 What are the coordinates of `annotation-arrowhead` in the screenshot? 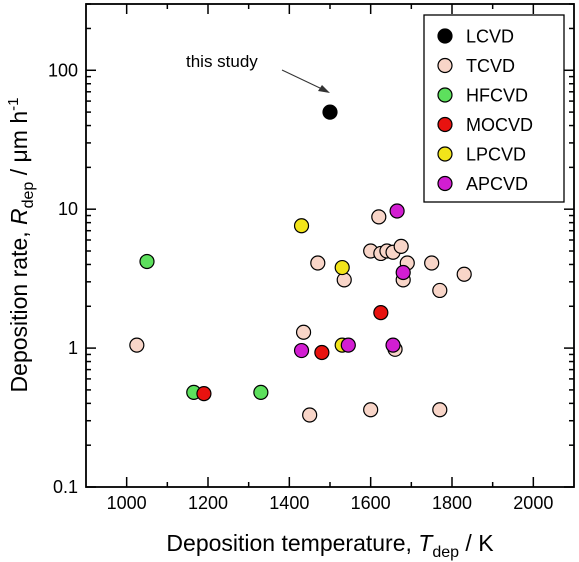 It's located at (324, 89).